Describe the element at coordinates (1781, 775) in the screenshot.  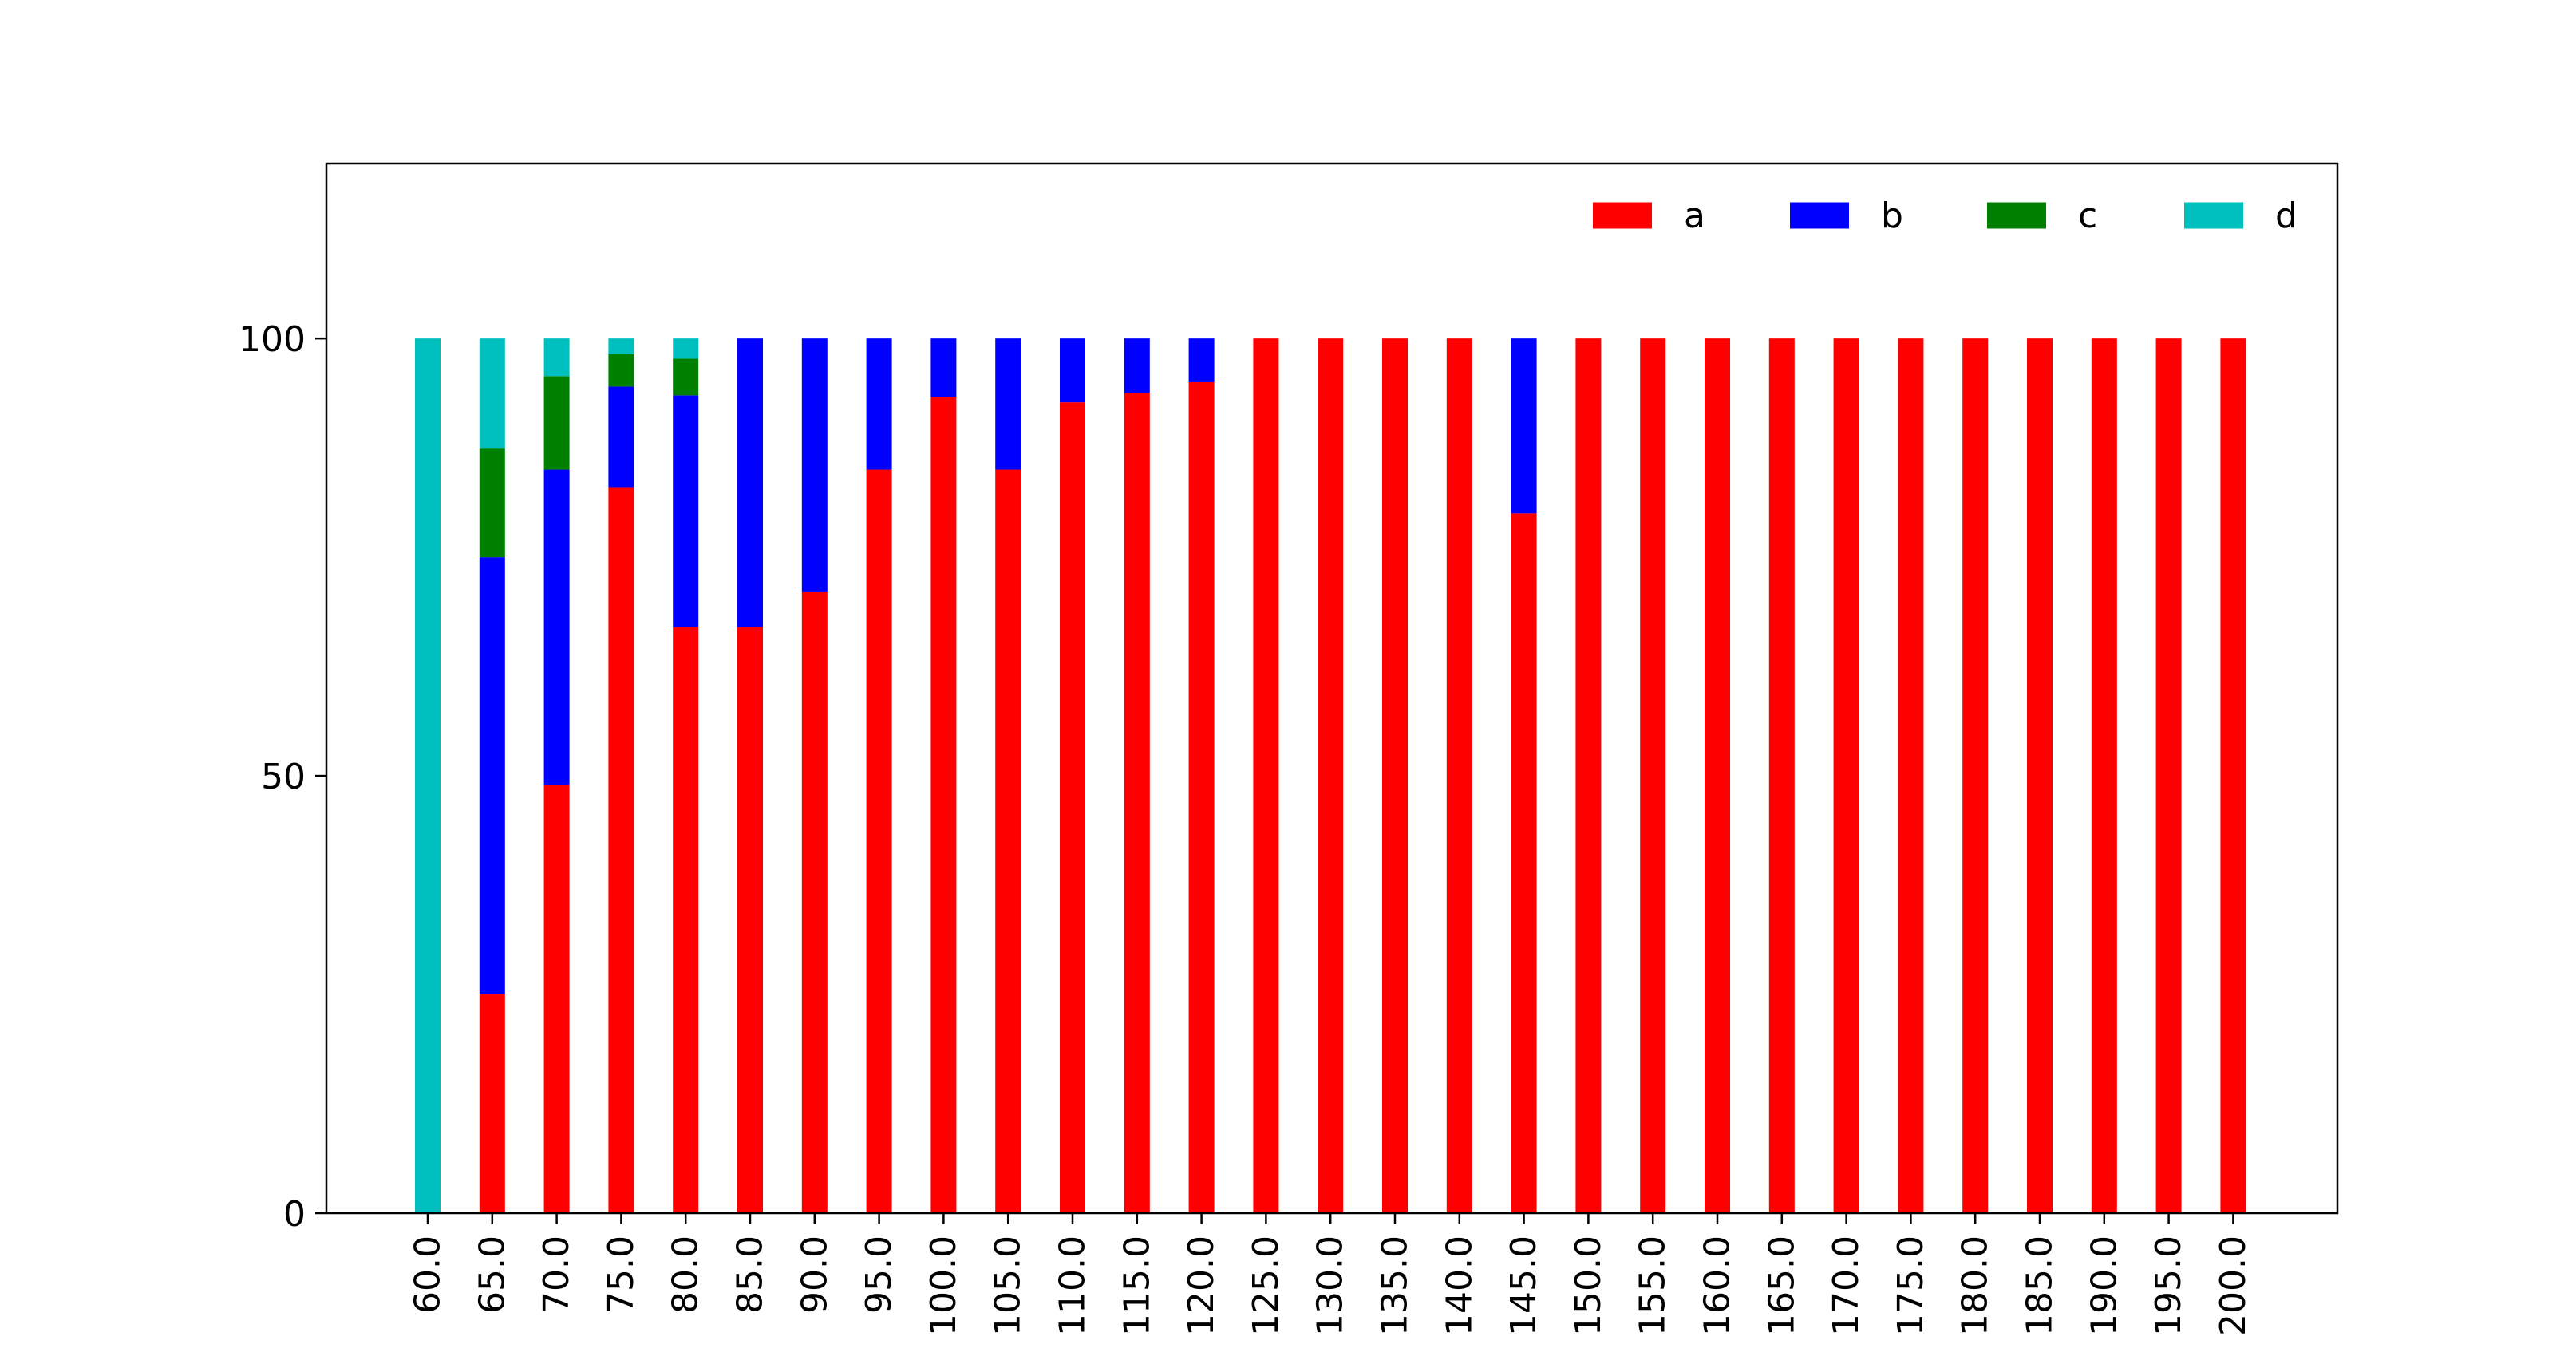
I see `bar-segment-a-165.0` at that location.